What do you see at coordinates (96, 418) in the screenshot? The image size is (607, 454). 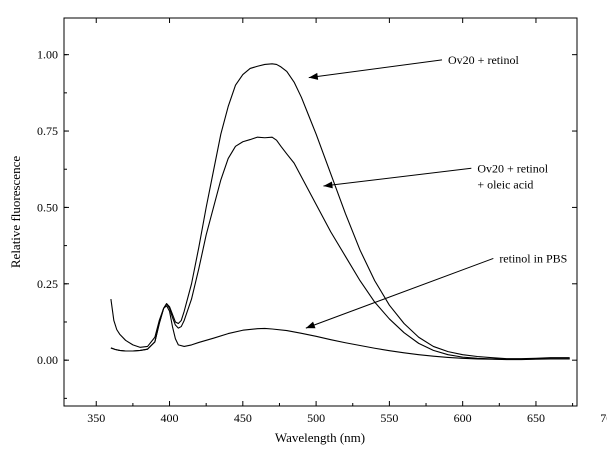 I see `x-tick-label: 350` at bounding box center [96, 418].